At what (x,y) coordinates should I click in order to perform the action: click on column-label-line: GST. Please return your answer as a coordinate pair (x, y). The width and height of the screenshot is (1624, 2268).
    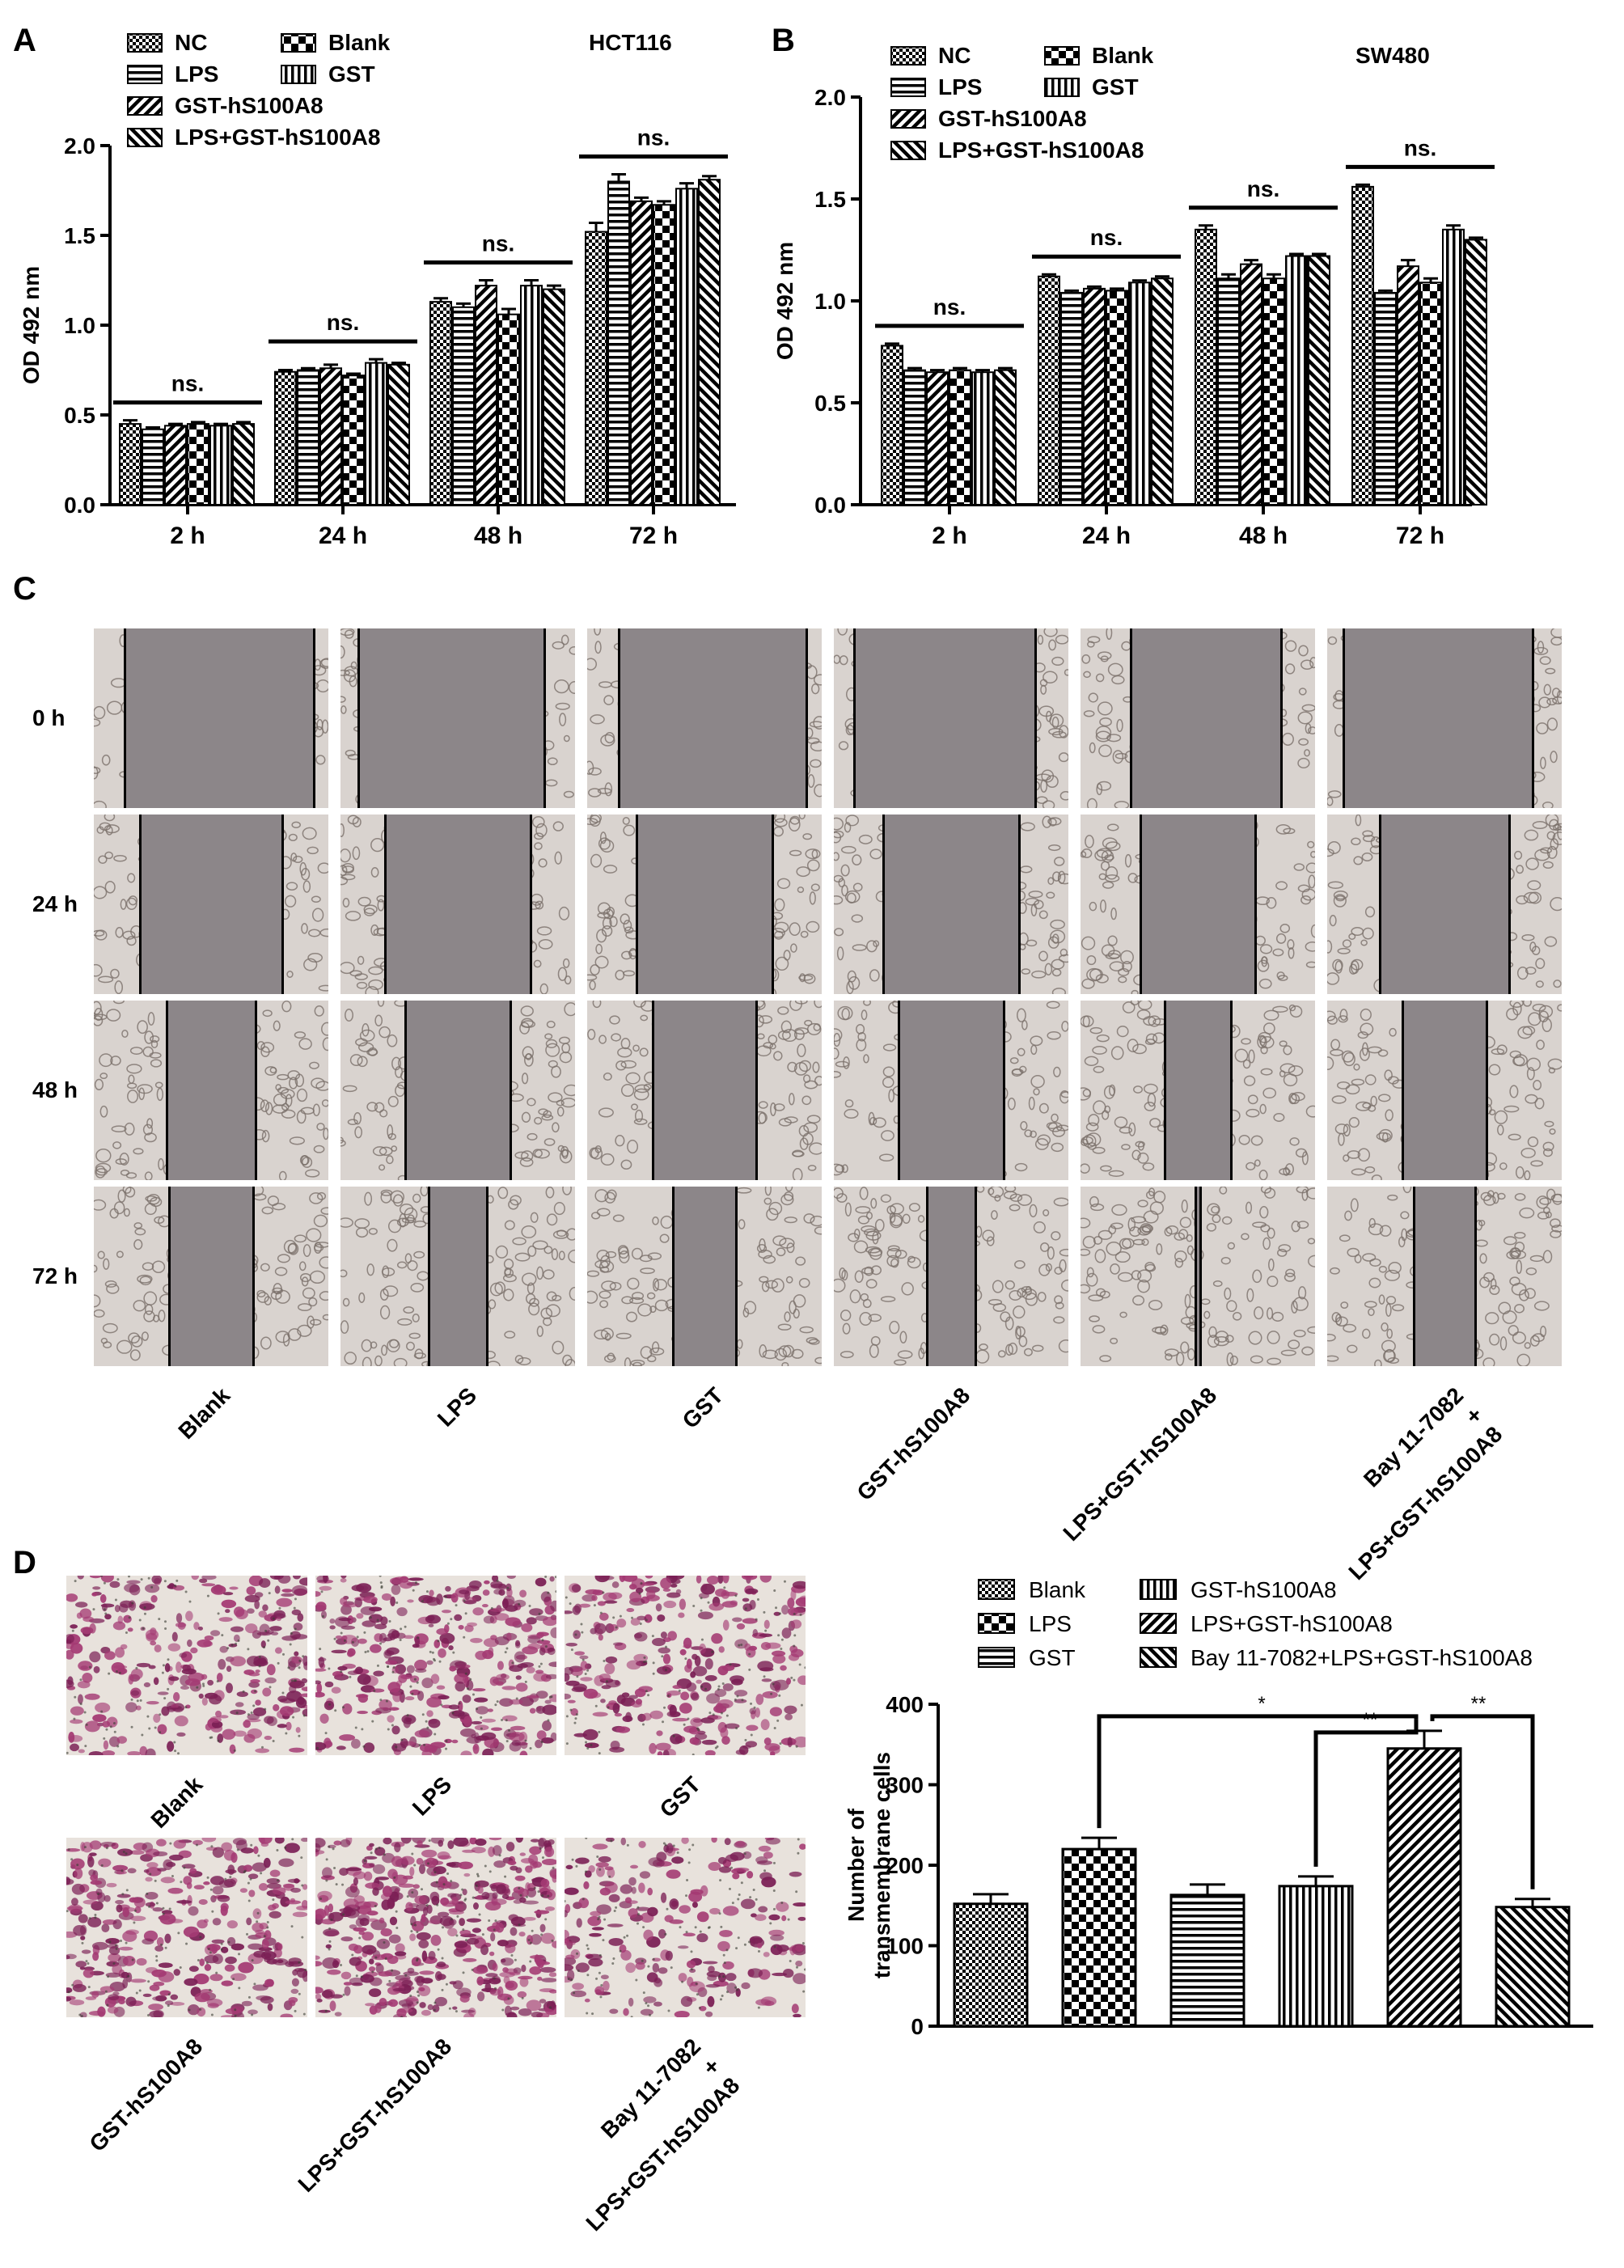
    Looking at the image, I should click on (703, 1408).